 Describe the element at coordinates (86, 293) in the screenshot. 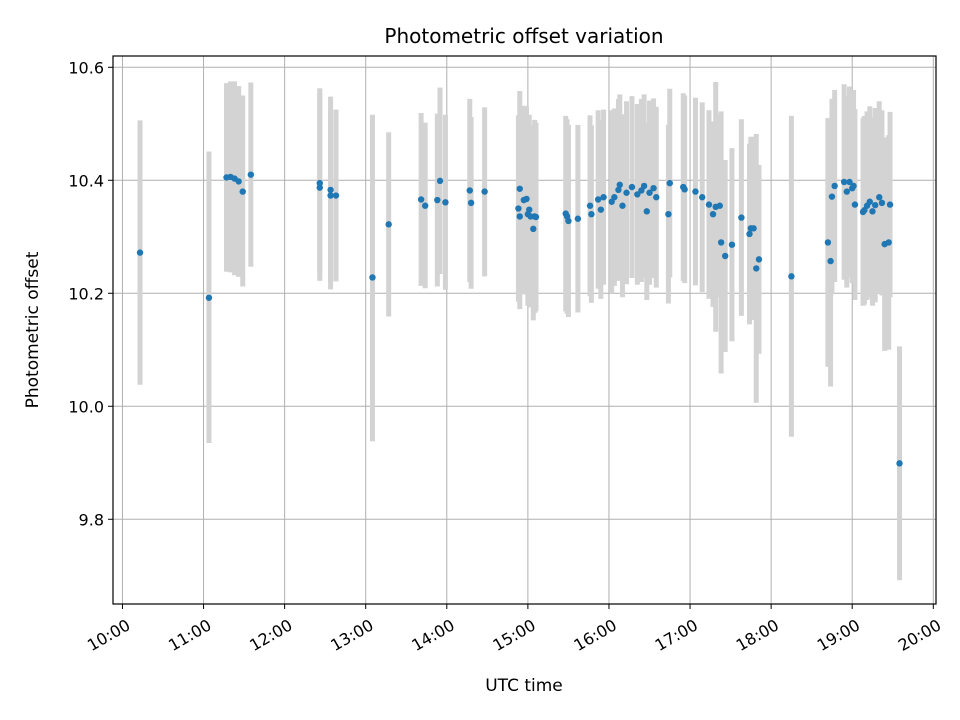

I see `y-tick-label: 10.2` at that location.